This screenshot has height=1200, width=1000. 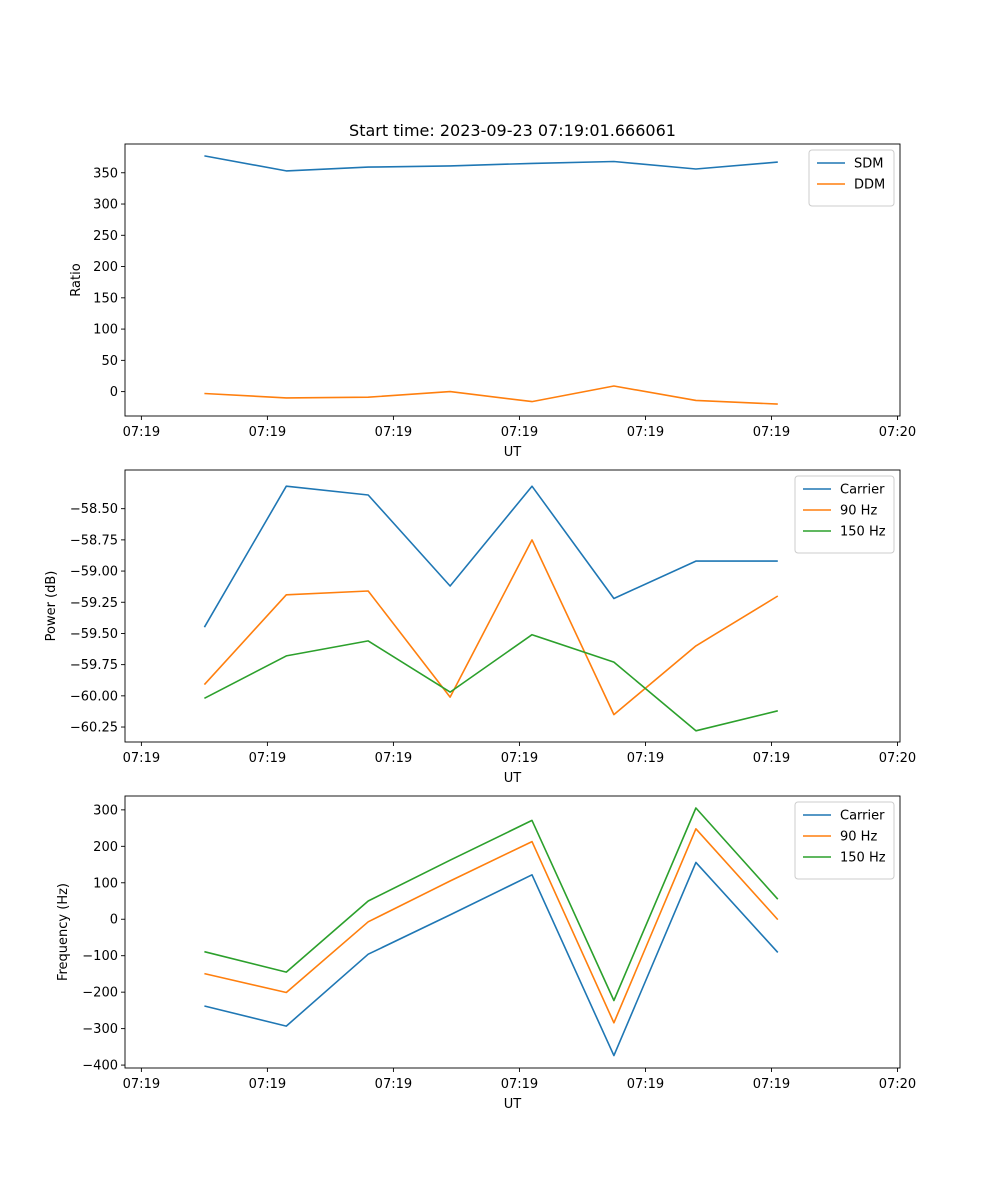 What do you see at coordinates (94, 572) in the screenshot?
I see `y-tick-label: −59.00` at bounding box center [94, 572].